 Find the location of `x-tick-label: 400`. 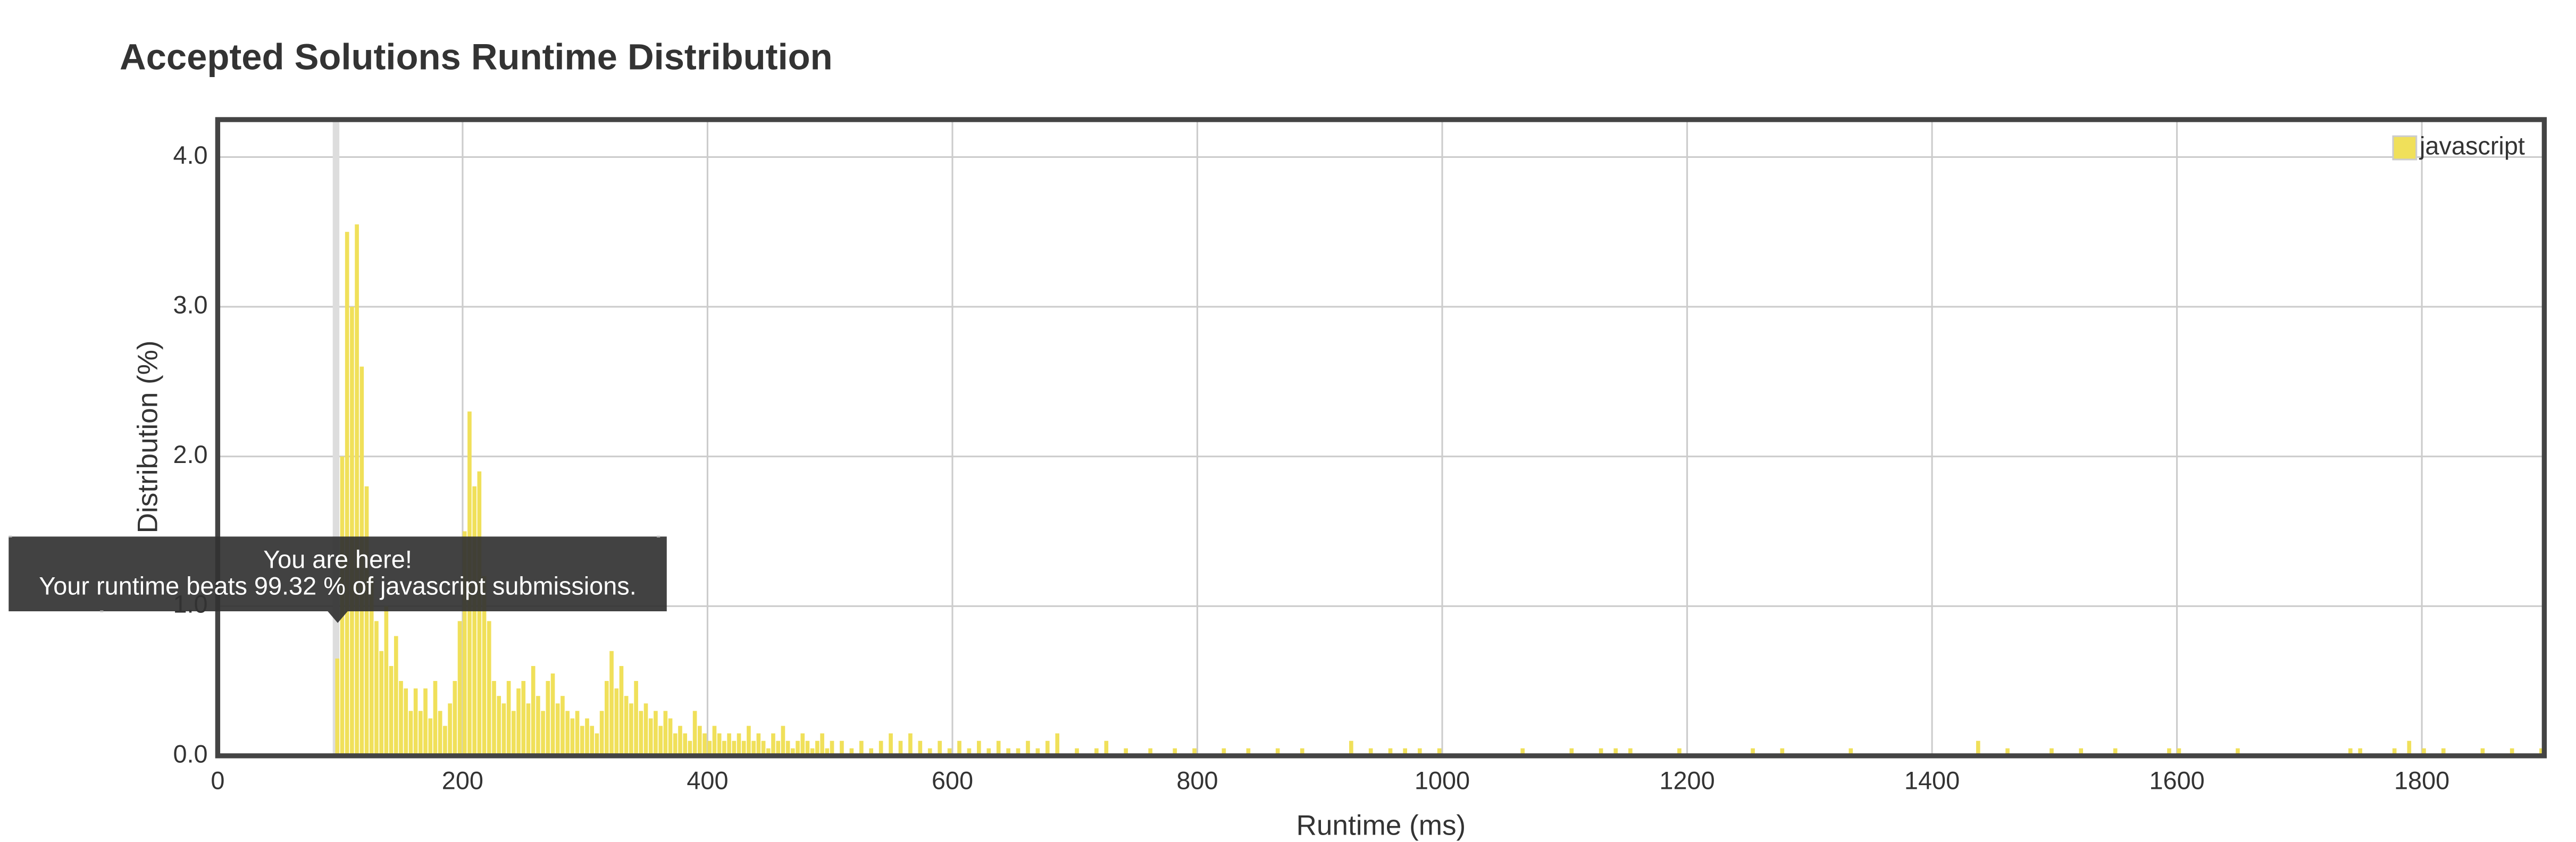

x-tick-label: 400 is located at coordinates (707, 781).